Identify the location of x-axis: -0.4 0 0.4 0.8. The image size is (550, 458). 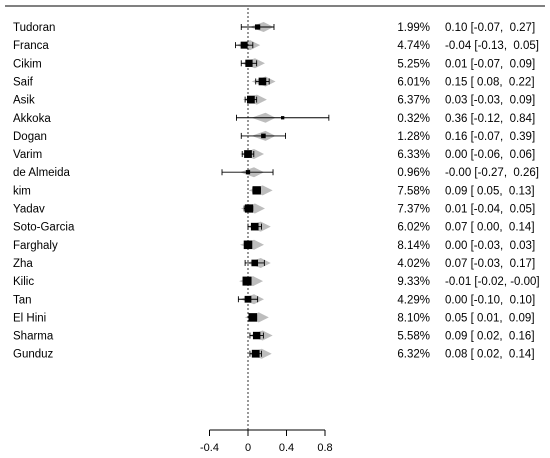
(266, 441).